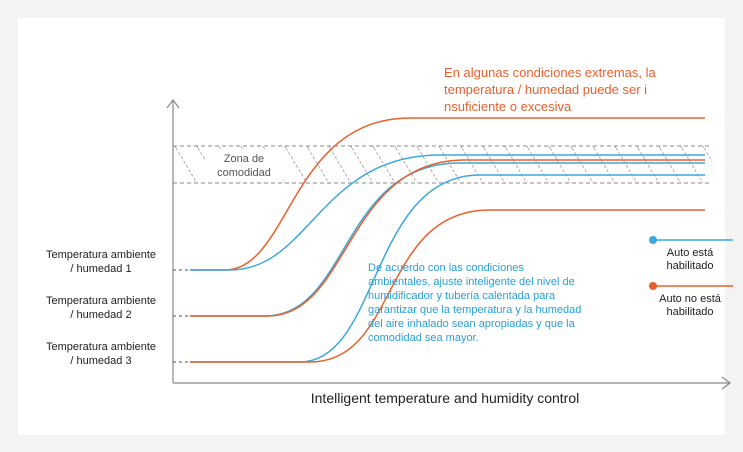 The image size is (743, 452). Describe the element at coordinates (244, 173) in the screenshot. I see `zone-label: comodidad` at that location.